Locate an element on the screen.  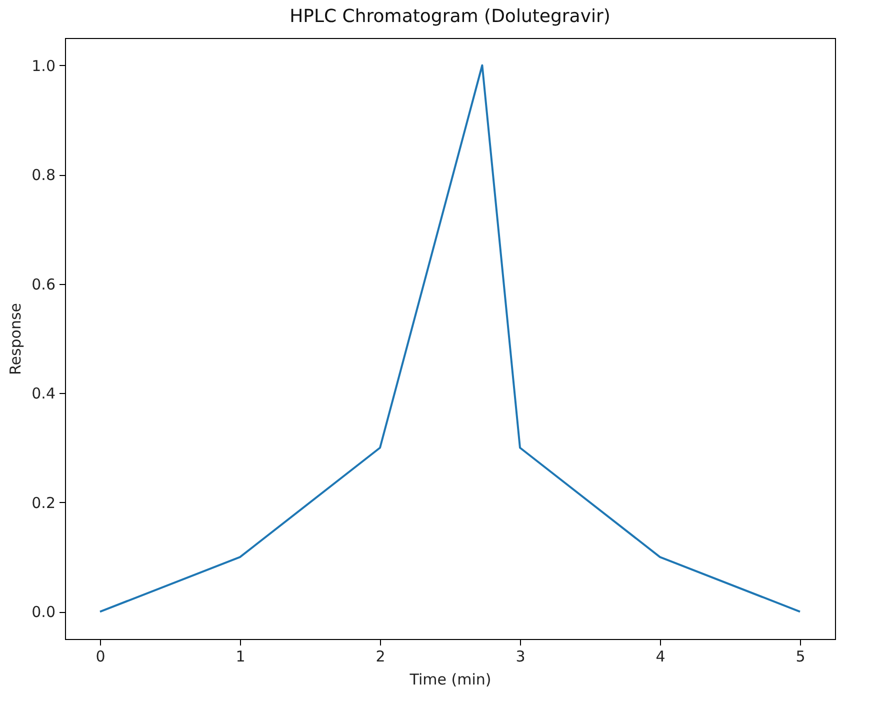
x-tick-label: 4 is located at coordinates (661, 657).